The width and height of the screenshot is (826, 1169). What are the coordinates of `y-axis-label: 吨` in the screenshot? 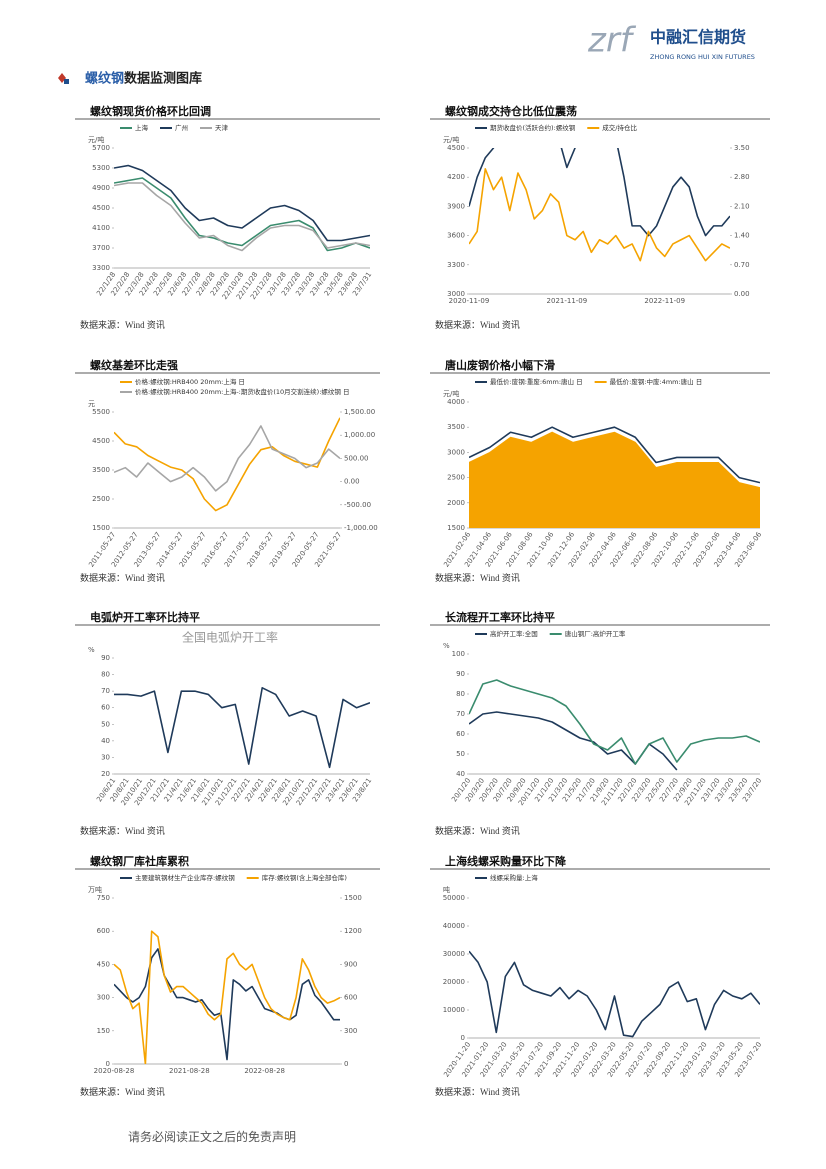 It's located at (446, 889).